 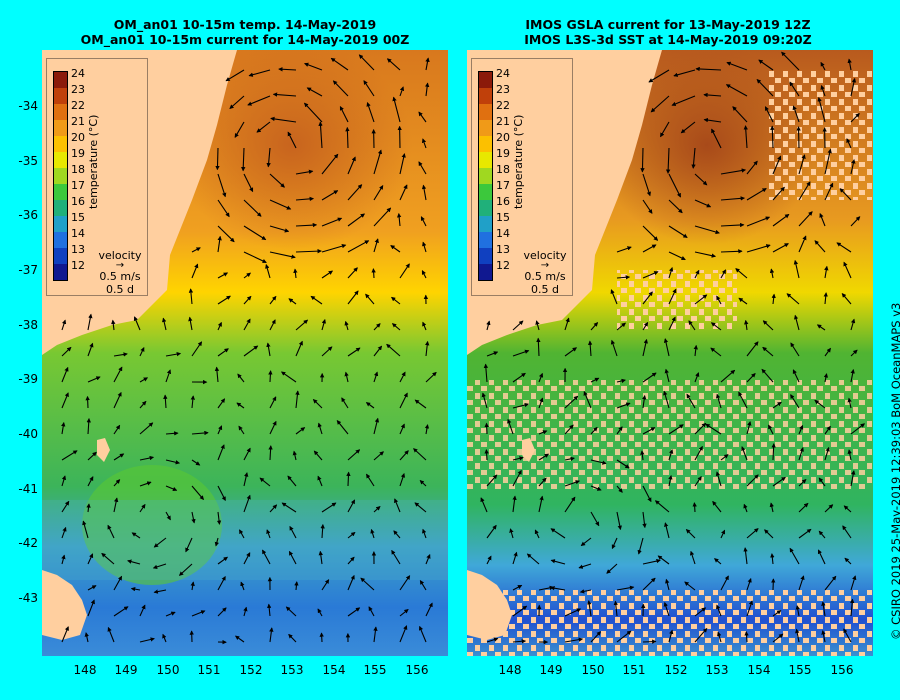 What do you see at coordinates (126, 670) in the screenshot?
I see `lon-tick: 149` at bounding box center [126, 670].